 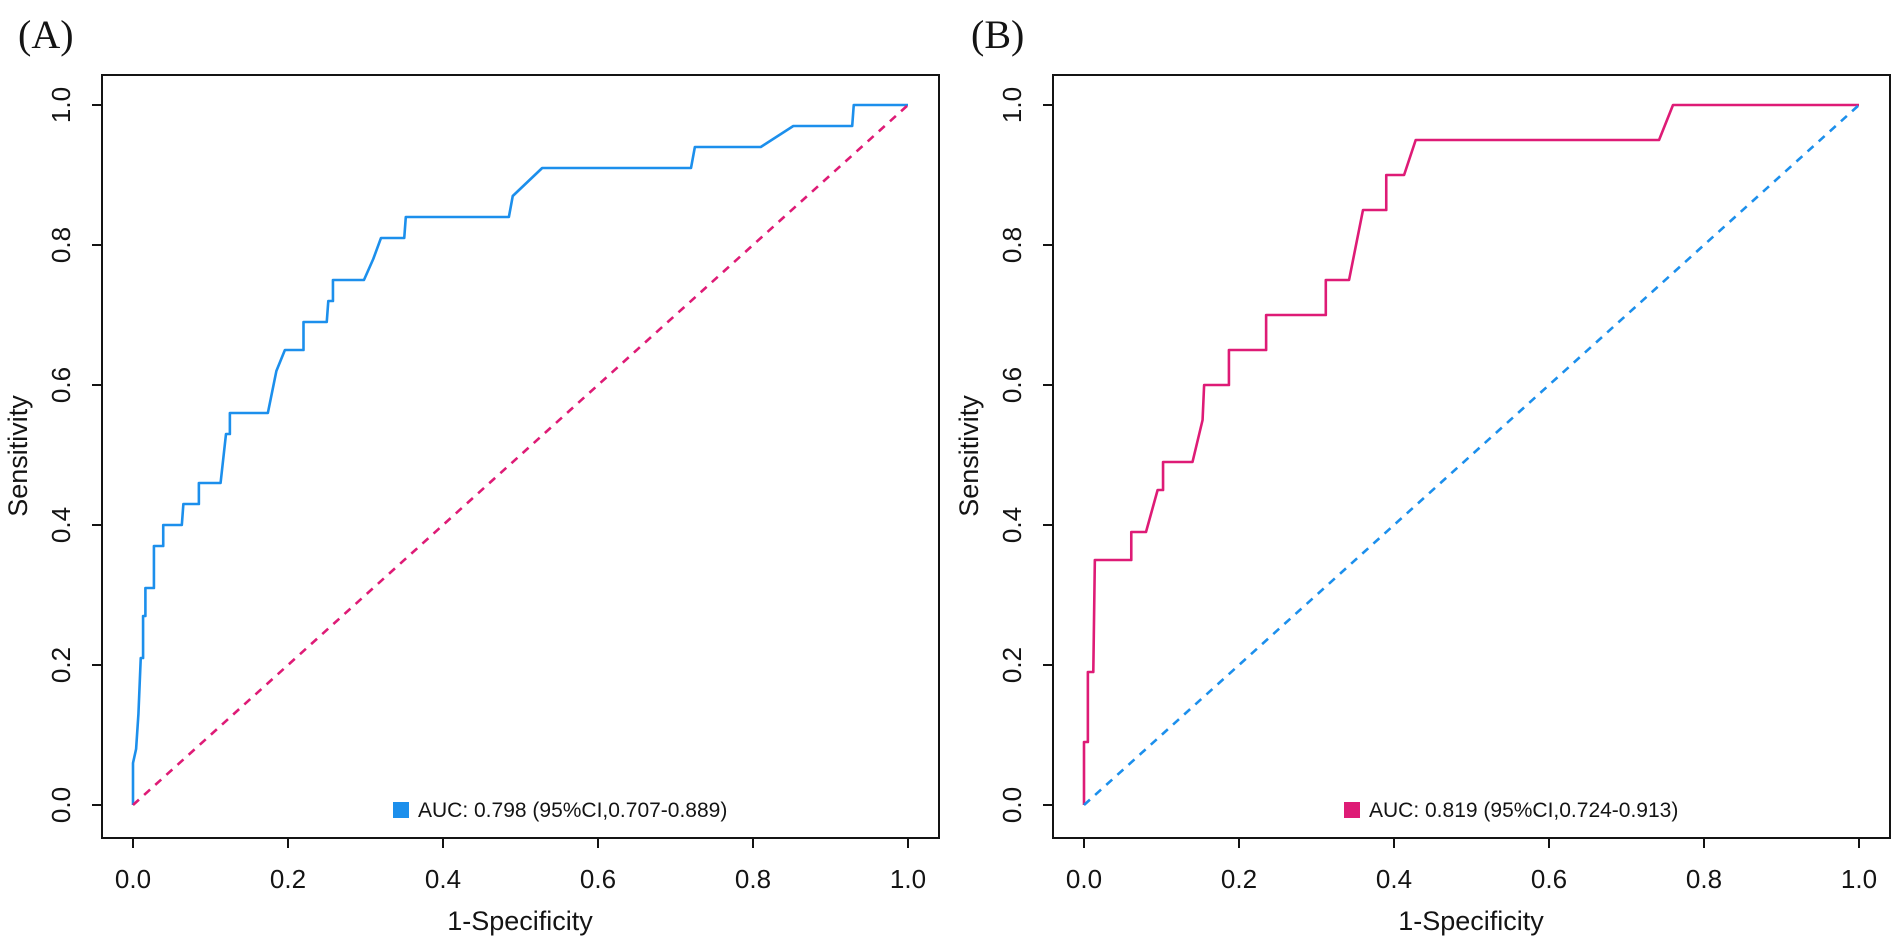 I want to click on legend: AUC: 0.798 (95%CI,0.707-0.889), so click(x=560, y=810).